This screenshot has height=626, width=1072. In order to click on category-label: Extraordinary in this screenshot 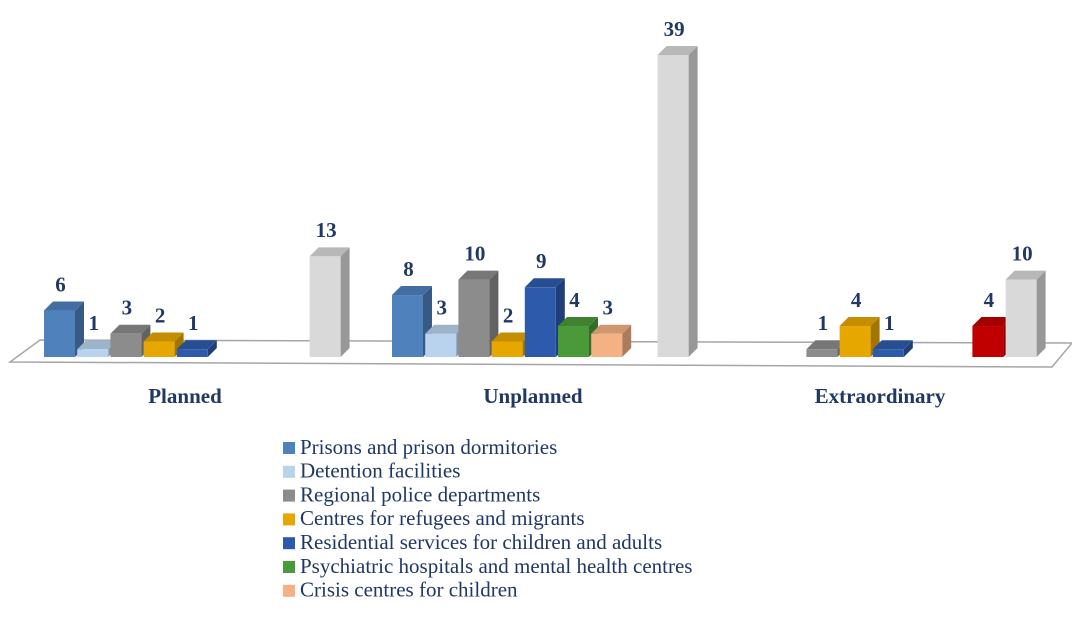, I will do `click(880, 396)`.